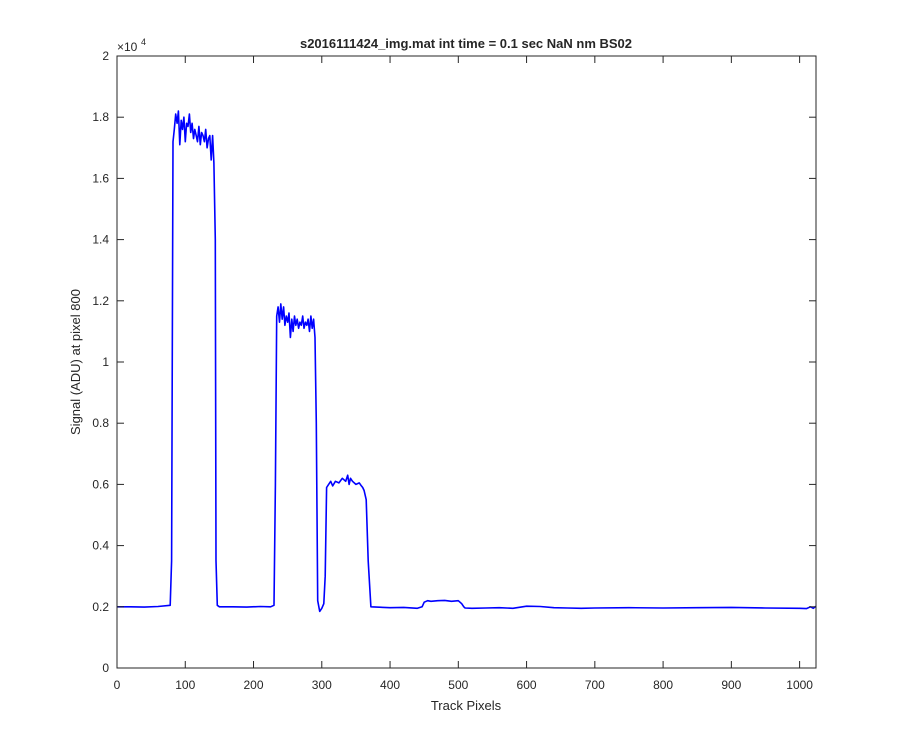  I want to click on y-exponent-base: ×10, so click(127, 47).